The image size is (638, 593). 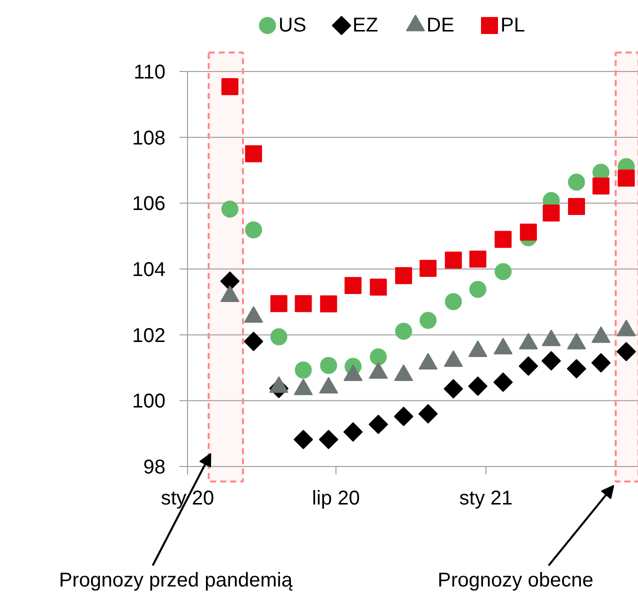 What do you see at coordinates (486, 499) in the screenshot?
I see `x-tick-label: sty 21` at bounding box center [486, 499].